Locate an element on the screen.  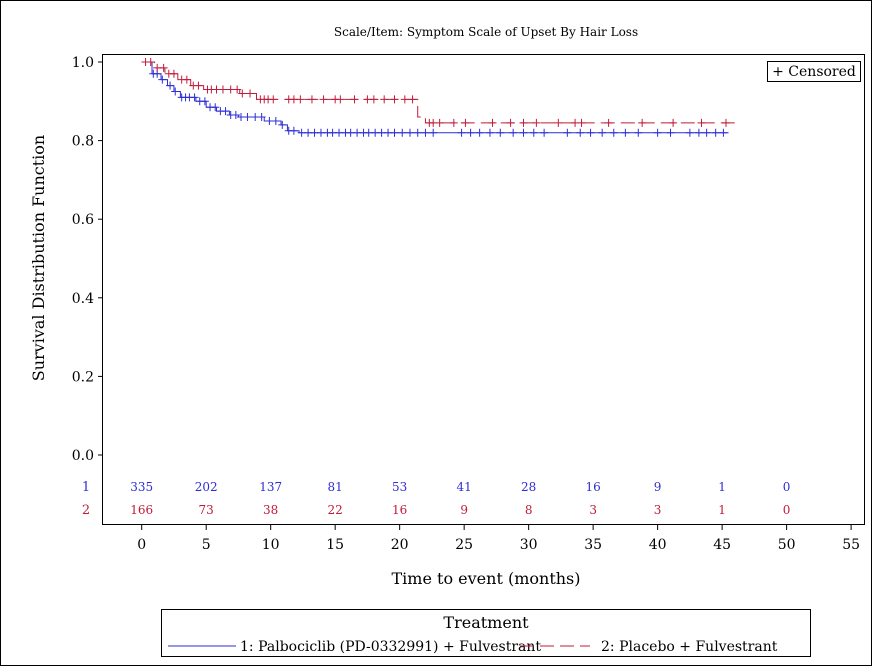
censored-legend-box is located at coordinates (814, 71).